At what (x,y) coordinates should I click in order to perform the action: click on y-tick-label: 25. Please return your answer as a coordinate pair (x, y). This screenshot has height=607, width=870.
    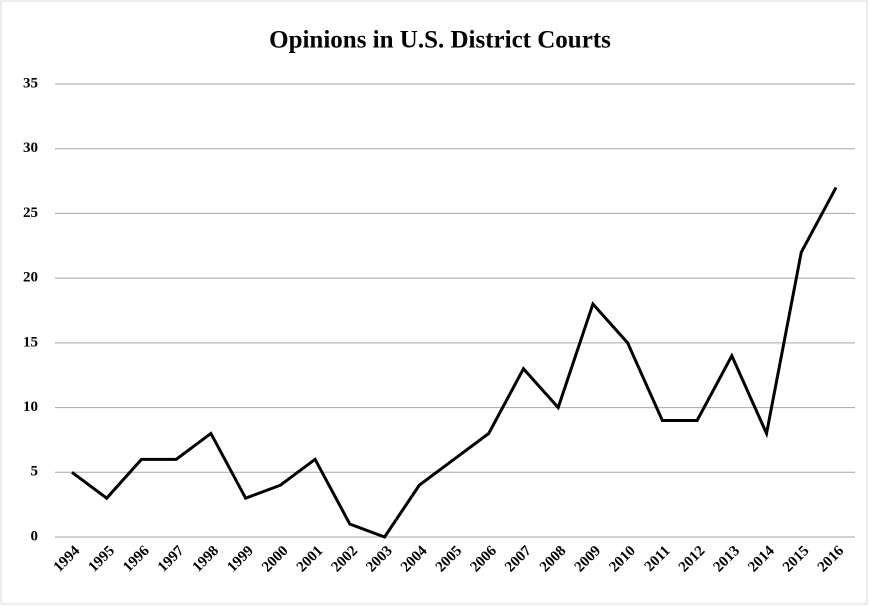
    Looking at the image, I should click on (30, 213).